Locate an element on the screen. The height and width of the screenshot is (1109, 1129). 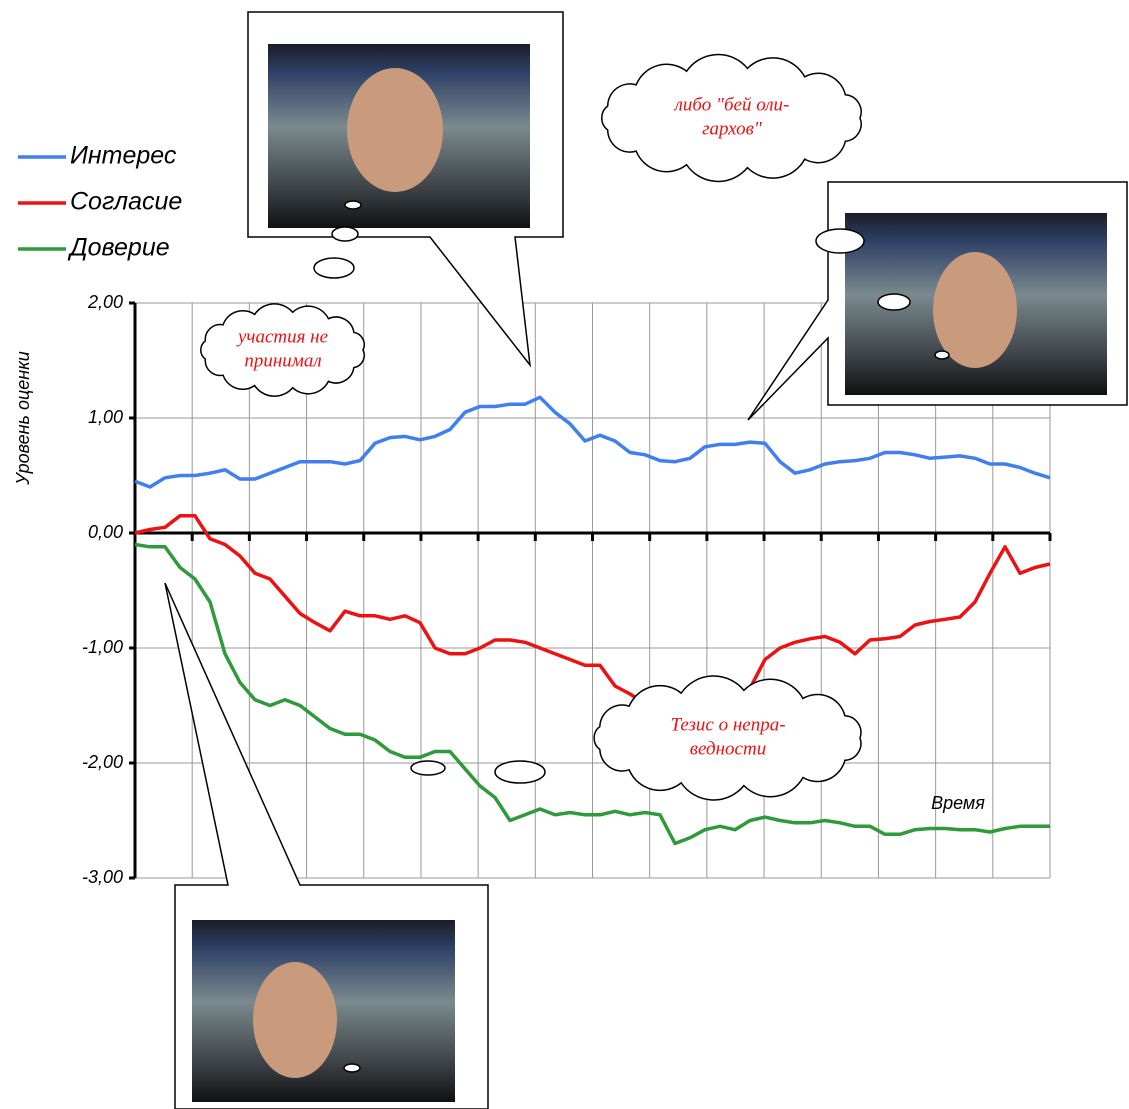
x-axis-label: Время is located at coordinates (958, 803).